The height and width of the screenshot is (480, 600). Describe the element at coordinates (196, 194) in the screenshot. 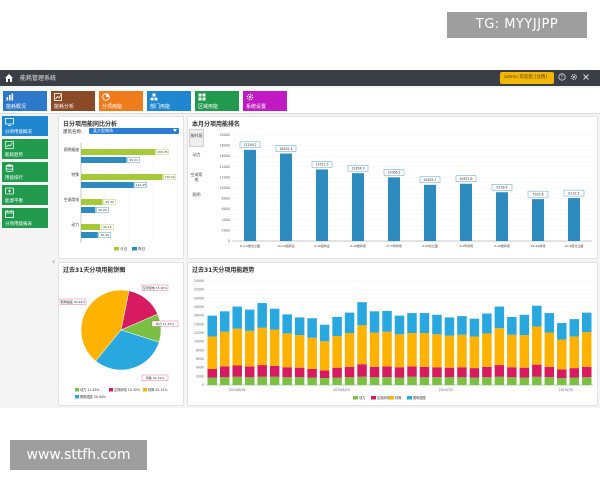

I see `tab-lighting: 照明` at that location.